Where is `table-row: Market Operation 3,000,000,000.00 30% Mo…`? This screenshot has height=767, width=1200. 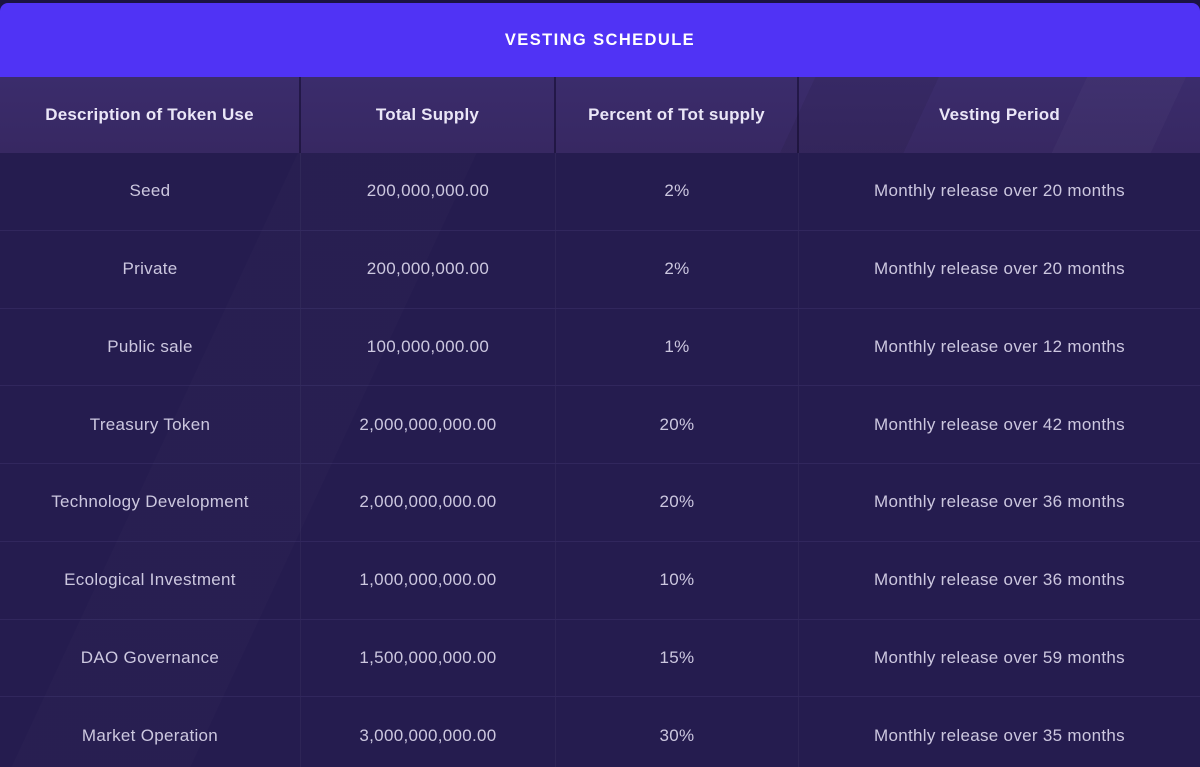 table-row: Market Operation 3,000,000,000.00 30% Mo… is located at coordinates (600, 731).